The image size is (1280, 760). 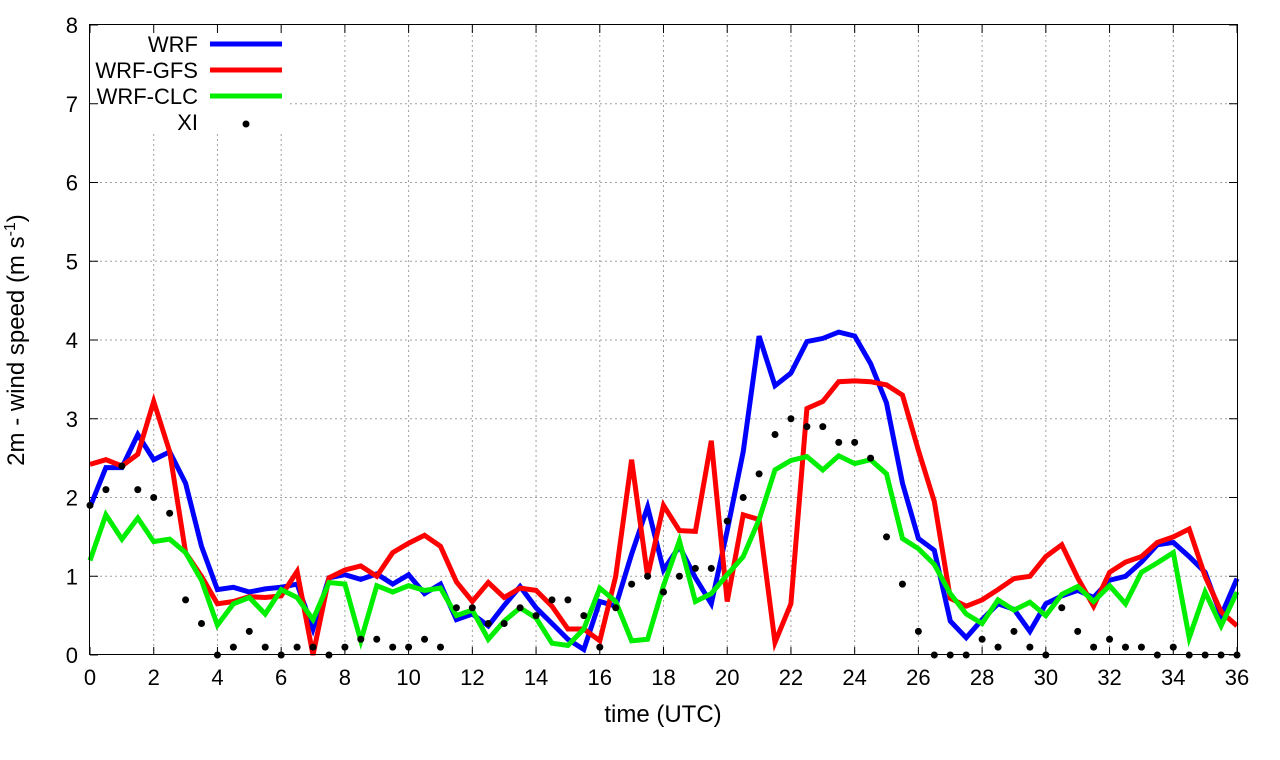 What do you see at coordinates (791, 677) in the screenshot?
I see `x-tick-label: 22` at bounding box center [791, 677].